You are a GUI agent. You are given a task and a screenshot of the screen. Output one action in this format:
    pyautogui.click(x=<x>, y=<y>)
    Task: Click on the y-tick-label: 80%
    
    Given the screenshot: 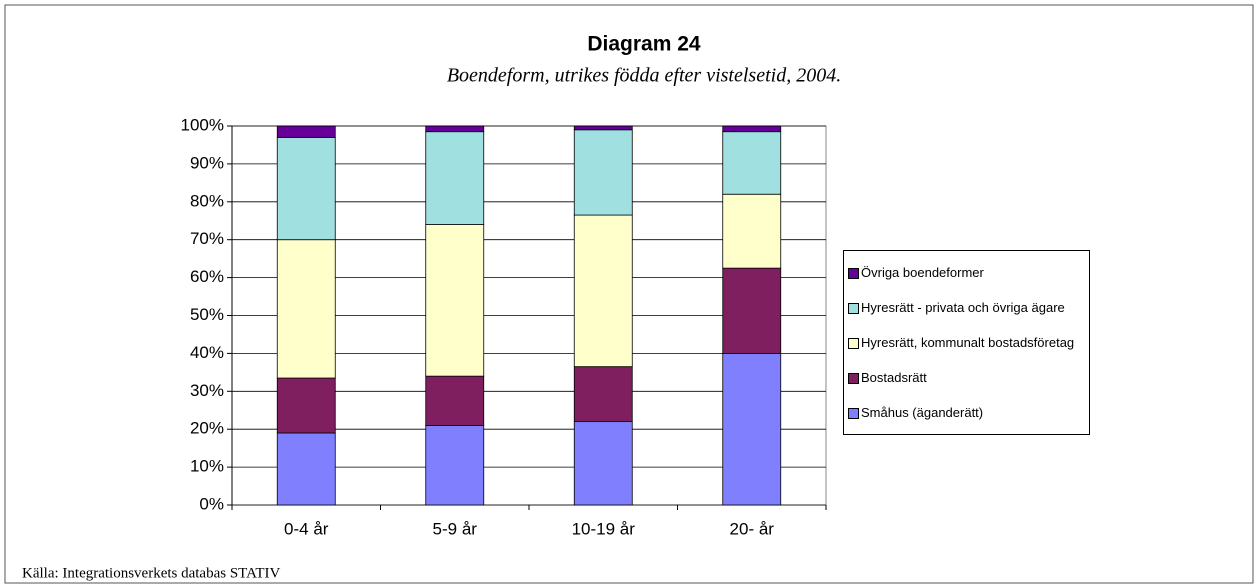 What is the action you would take?
    pyautogui.click(x=207, y=200)
    